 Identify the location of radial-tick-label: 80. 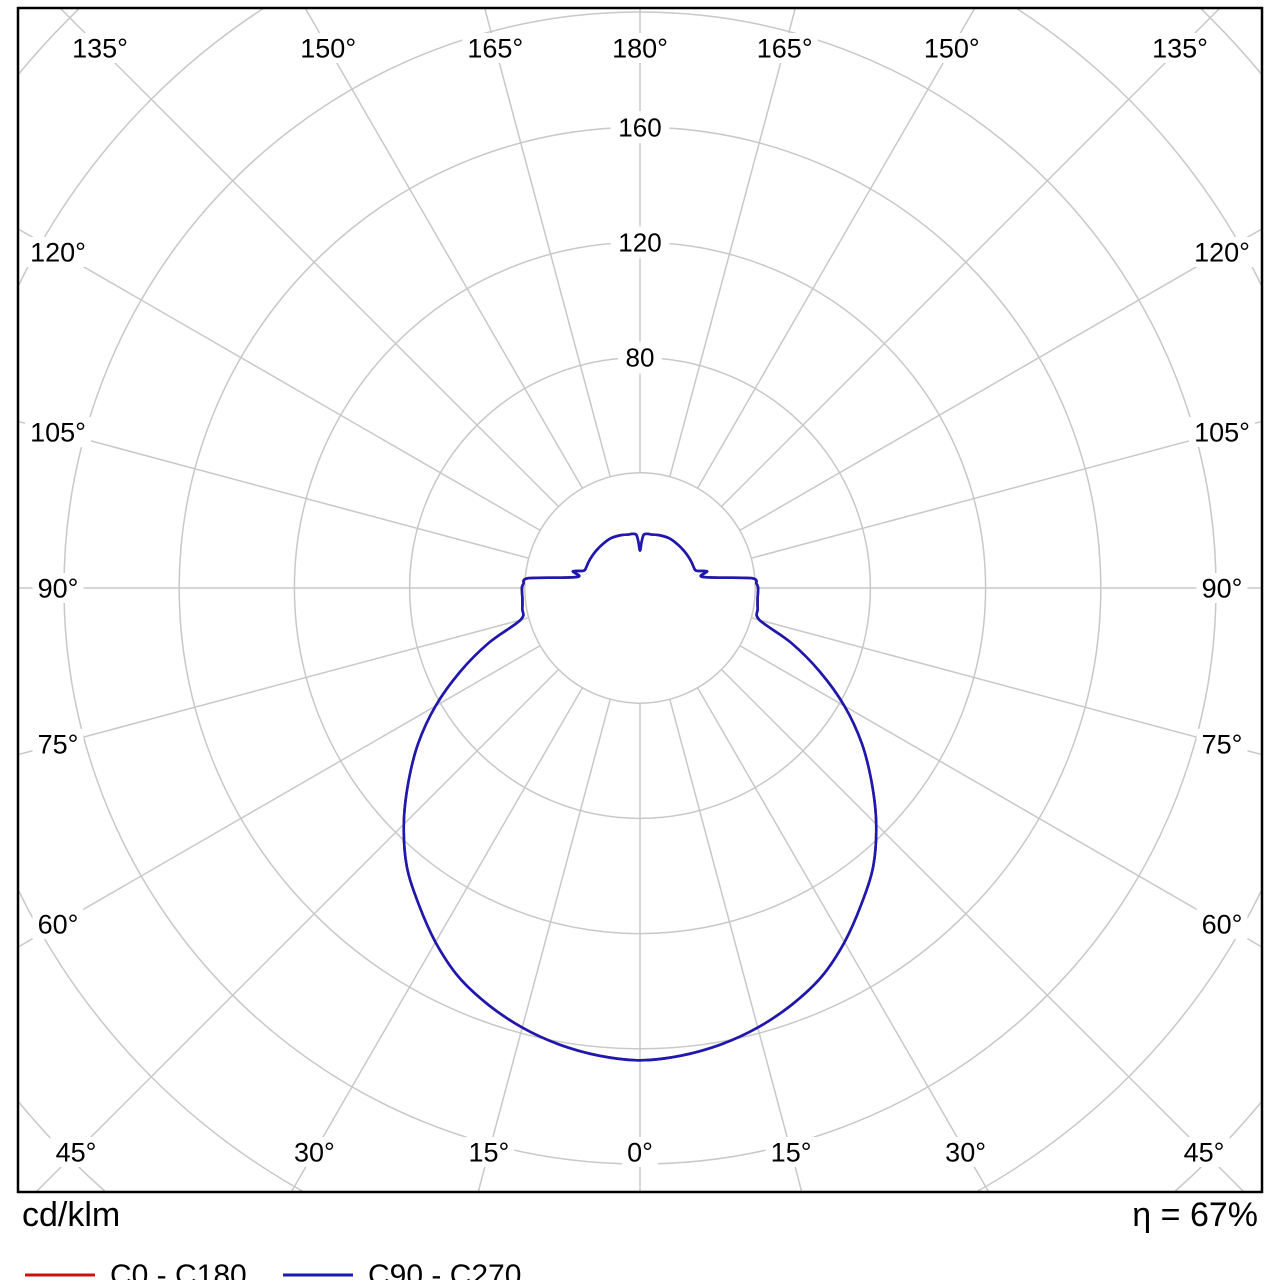
(640, 358).